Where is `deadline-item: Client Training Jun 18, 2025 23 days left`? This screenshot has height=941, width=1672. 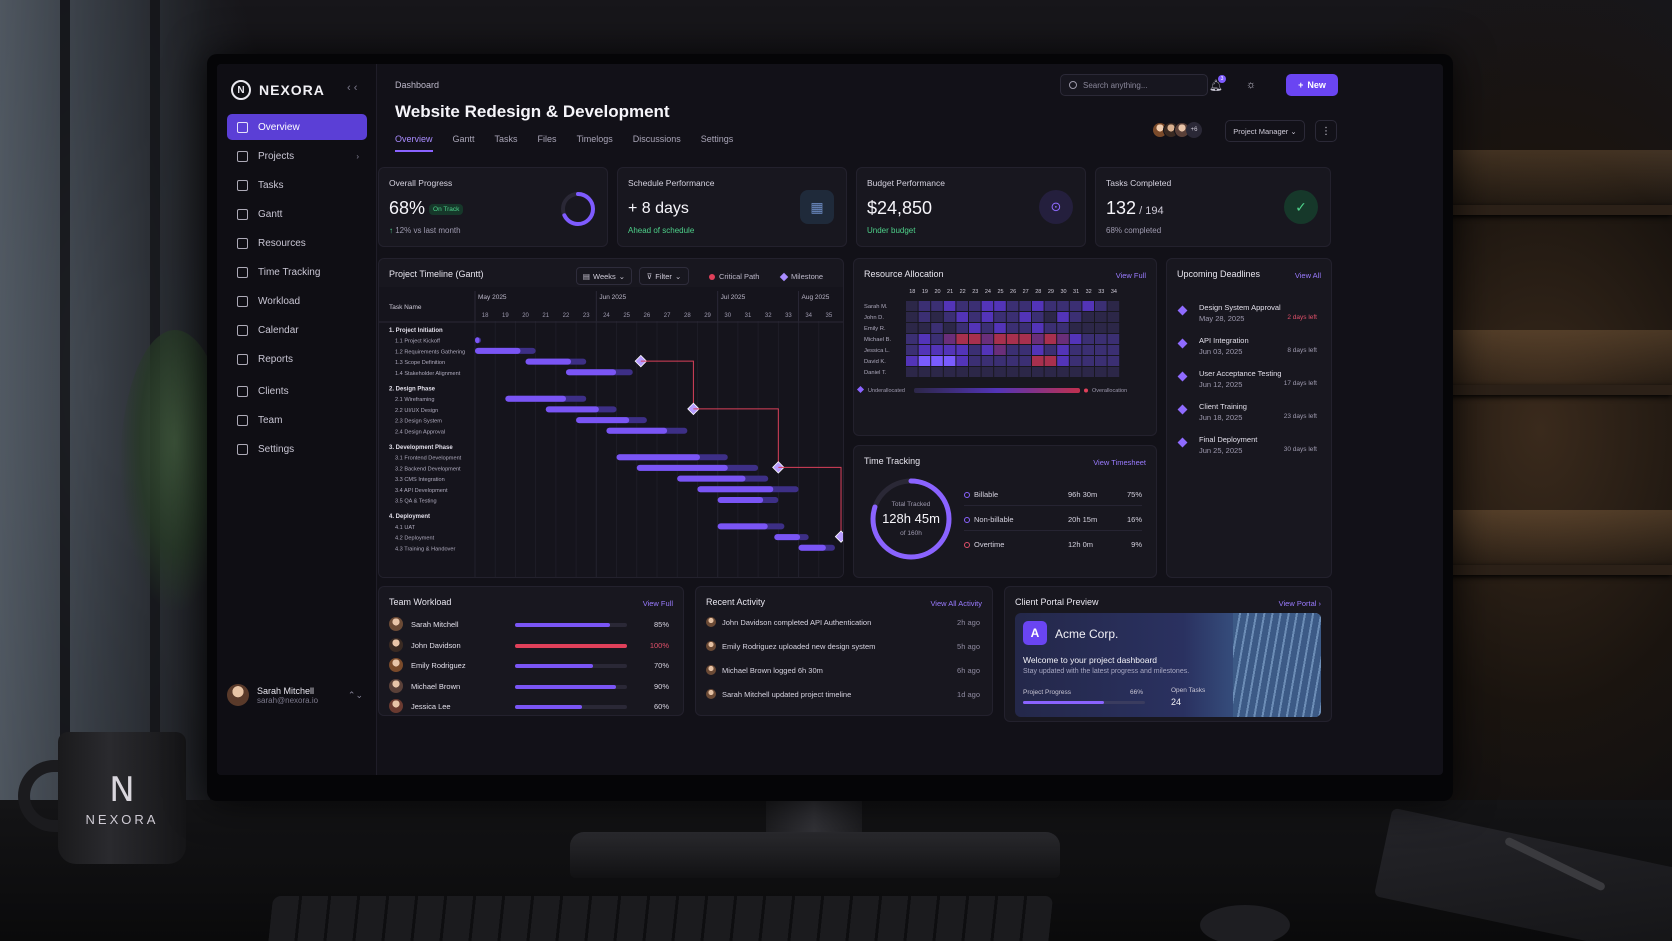
deadline-item: Client Training Jun 18, 2025 23 days left is located at coordinates (1247, 414).